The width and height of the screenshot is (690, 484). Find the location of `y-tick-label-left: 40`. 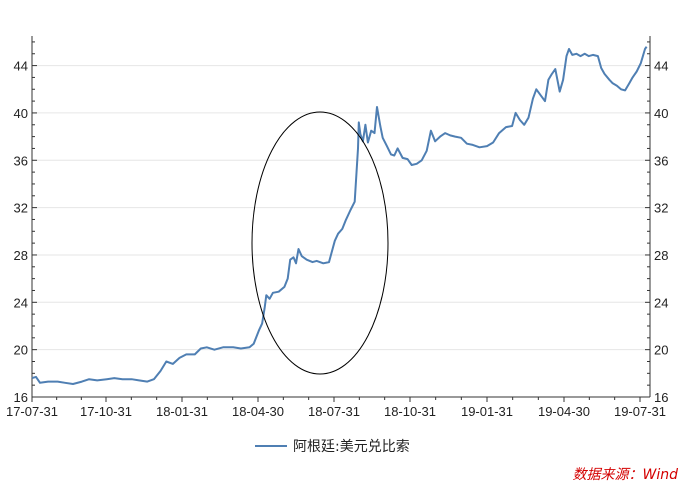

y-tick-label-left: 40 is located at coordinates (21, 113).